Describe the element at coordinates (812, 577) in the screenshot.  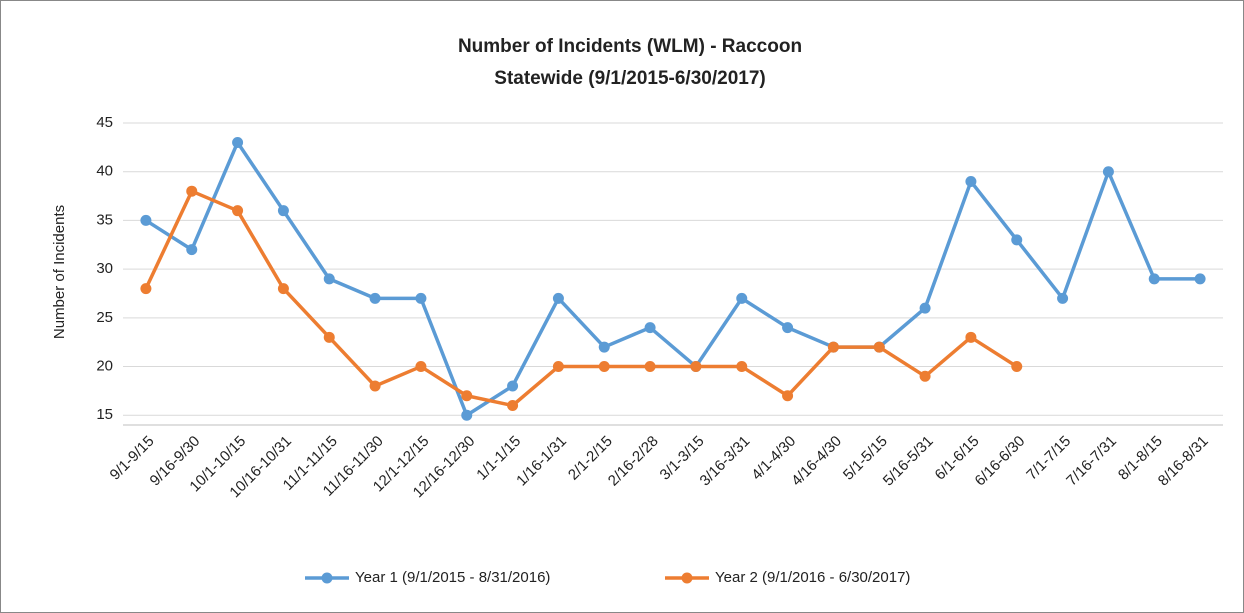
I see `legend-label: Year 2 (9/1/2016 - 6/30/2017)` at that location.